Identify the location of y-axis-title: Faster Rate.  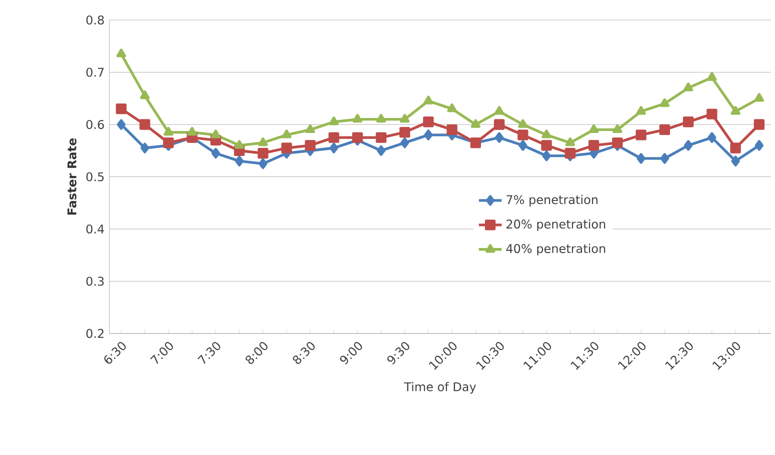
(72, 176).